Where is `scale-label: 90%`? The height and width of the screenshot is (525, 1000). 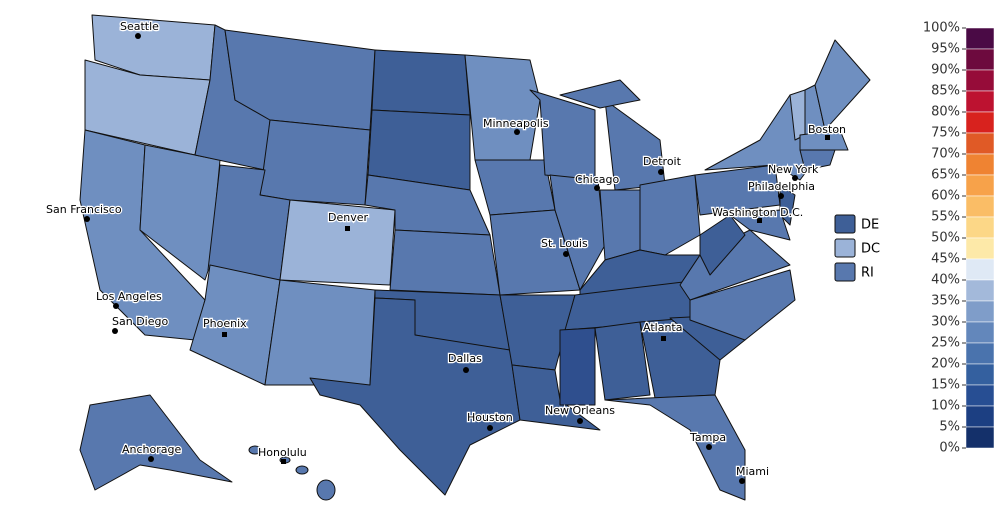 scale-label: 90% is located at coordinates (945, 70).